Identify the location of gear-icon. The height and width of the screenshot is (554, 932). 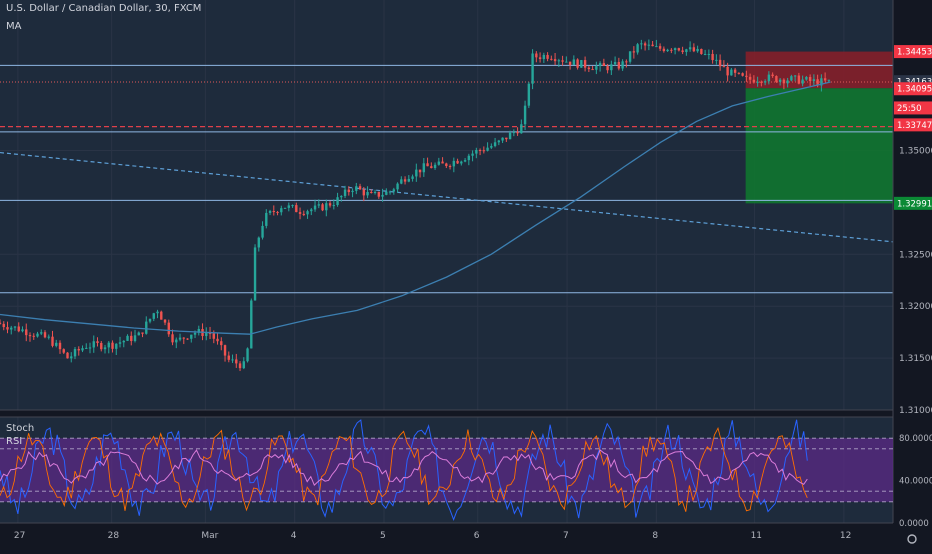
(912, 539).